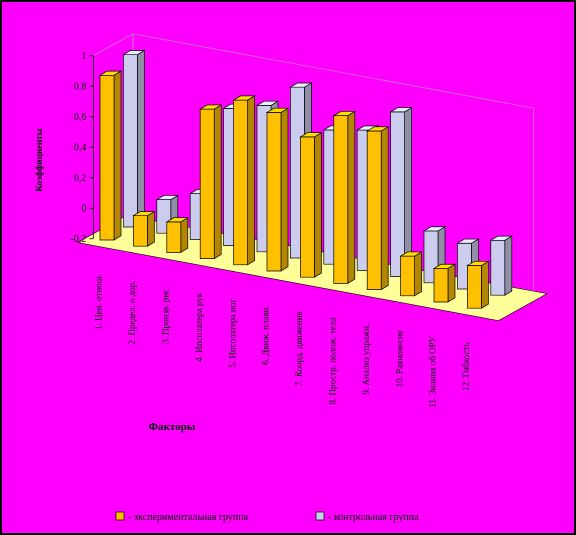  What do you see at coordinates (165, 315) in the screenshot?
I see `x-tick-label: 3. Произв. рис.` at bounding box center [165, 315].